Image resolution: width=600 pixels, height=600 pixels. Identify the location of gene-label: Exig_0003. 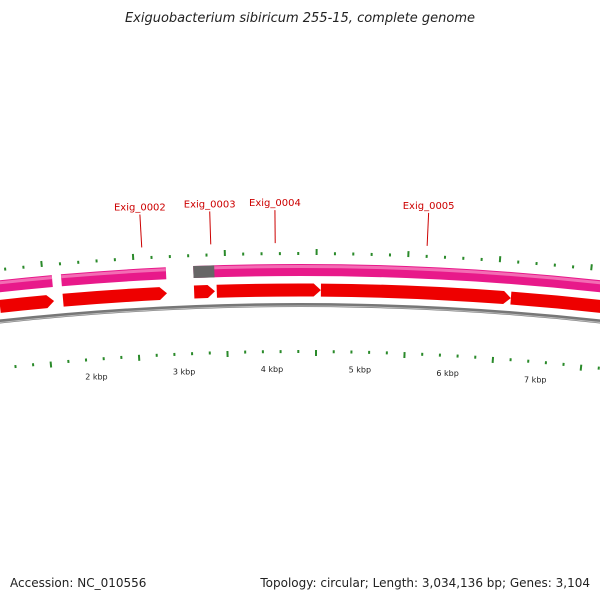
(210, 204).